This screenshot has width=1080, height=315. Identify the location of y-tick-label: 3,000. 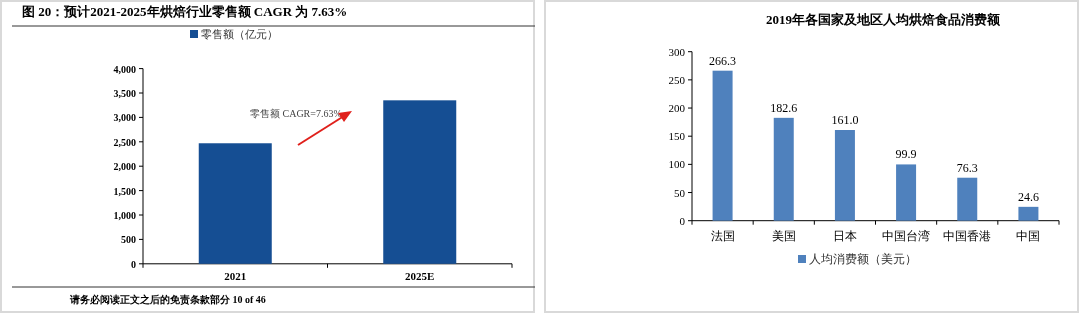
(124, 118).